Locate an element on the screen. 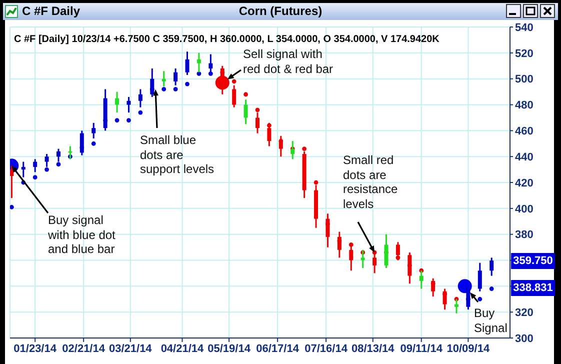  y-tick-label: 500 is located at coordinates (524, 80).